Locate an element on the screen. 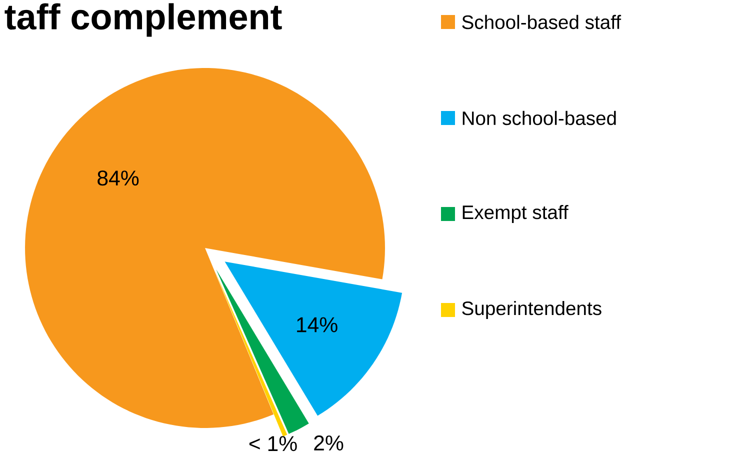  data-label: 2% is located at coordinates (329, 442).